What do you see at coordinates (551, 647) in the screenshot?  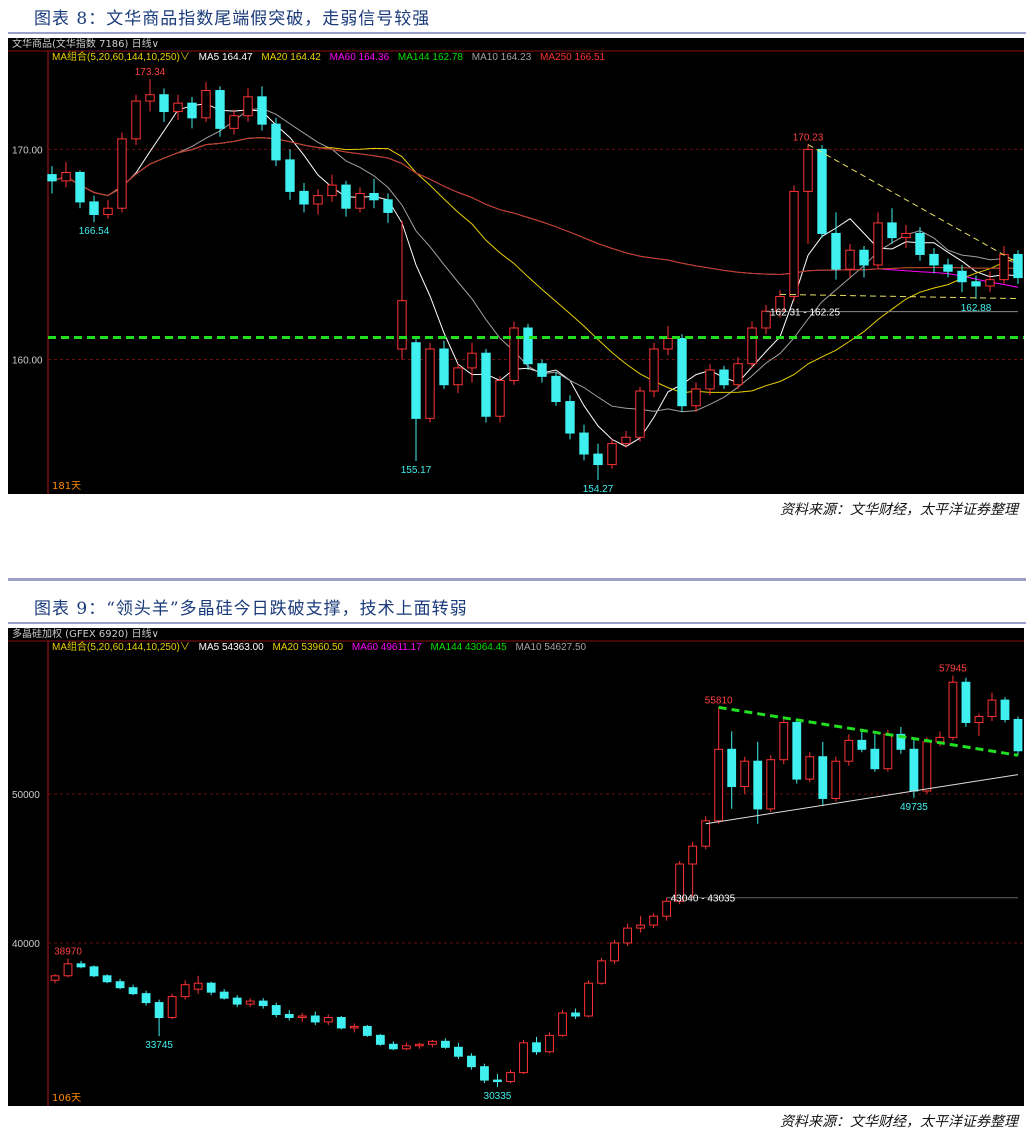 I see `ma-value: MA10 54627.50` at bounding box center [551, 647].